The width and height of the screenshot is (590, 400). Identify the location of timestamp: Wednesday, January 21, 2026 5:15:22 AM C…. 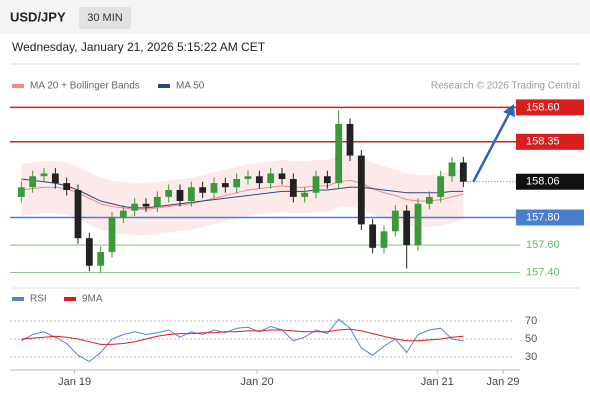
(139, 47).